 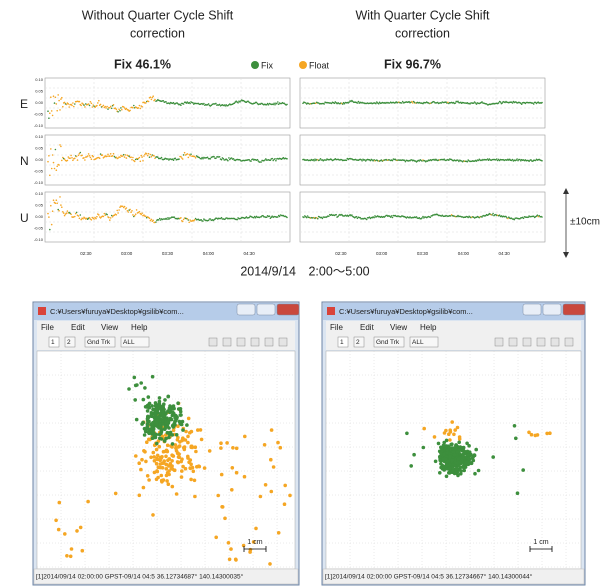 What do you see at coordinates (168, 253) in the screenshot?
I see `time-label: 03:30` at bounding box center [168, 253].